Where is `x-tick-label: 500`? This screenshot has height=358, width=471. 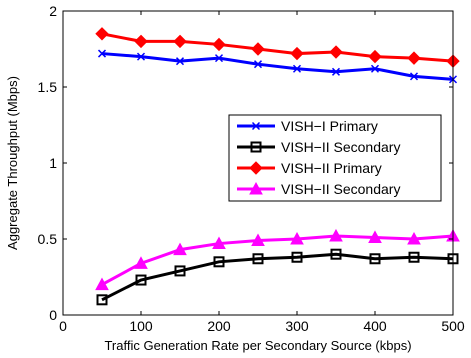
x-tick-label: 500 is located at coordinates (453, 326).